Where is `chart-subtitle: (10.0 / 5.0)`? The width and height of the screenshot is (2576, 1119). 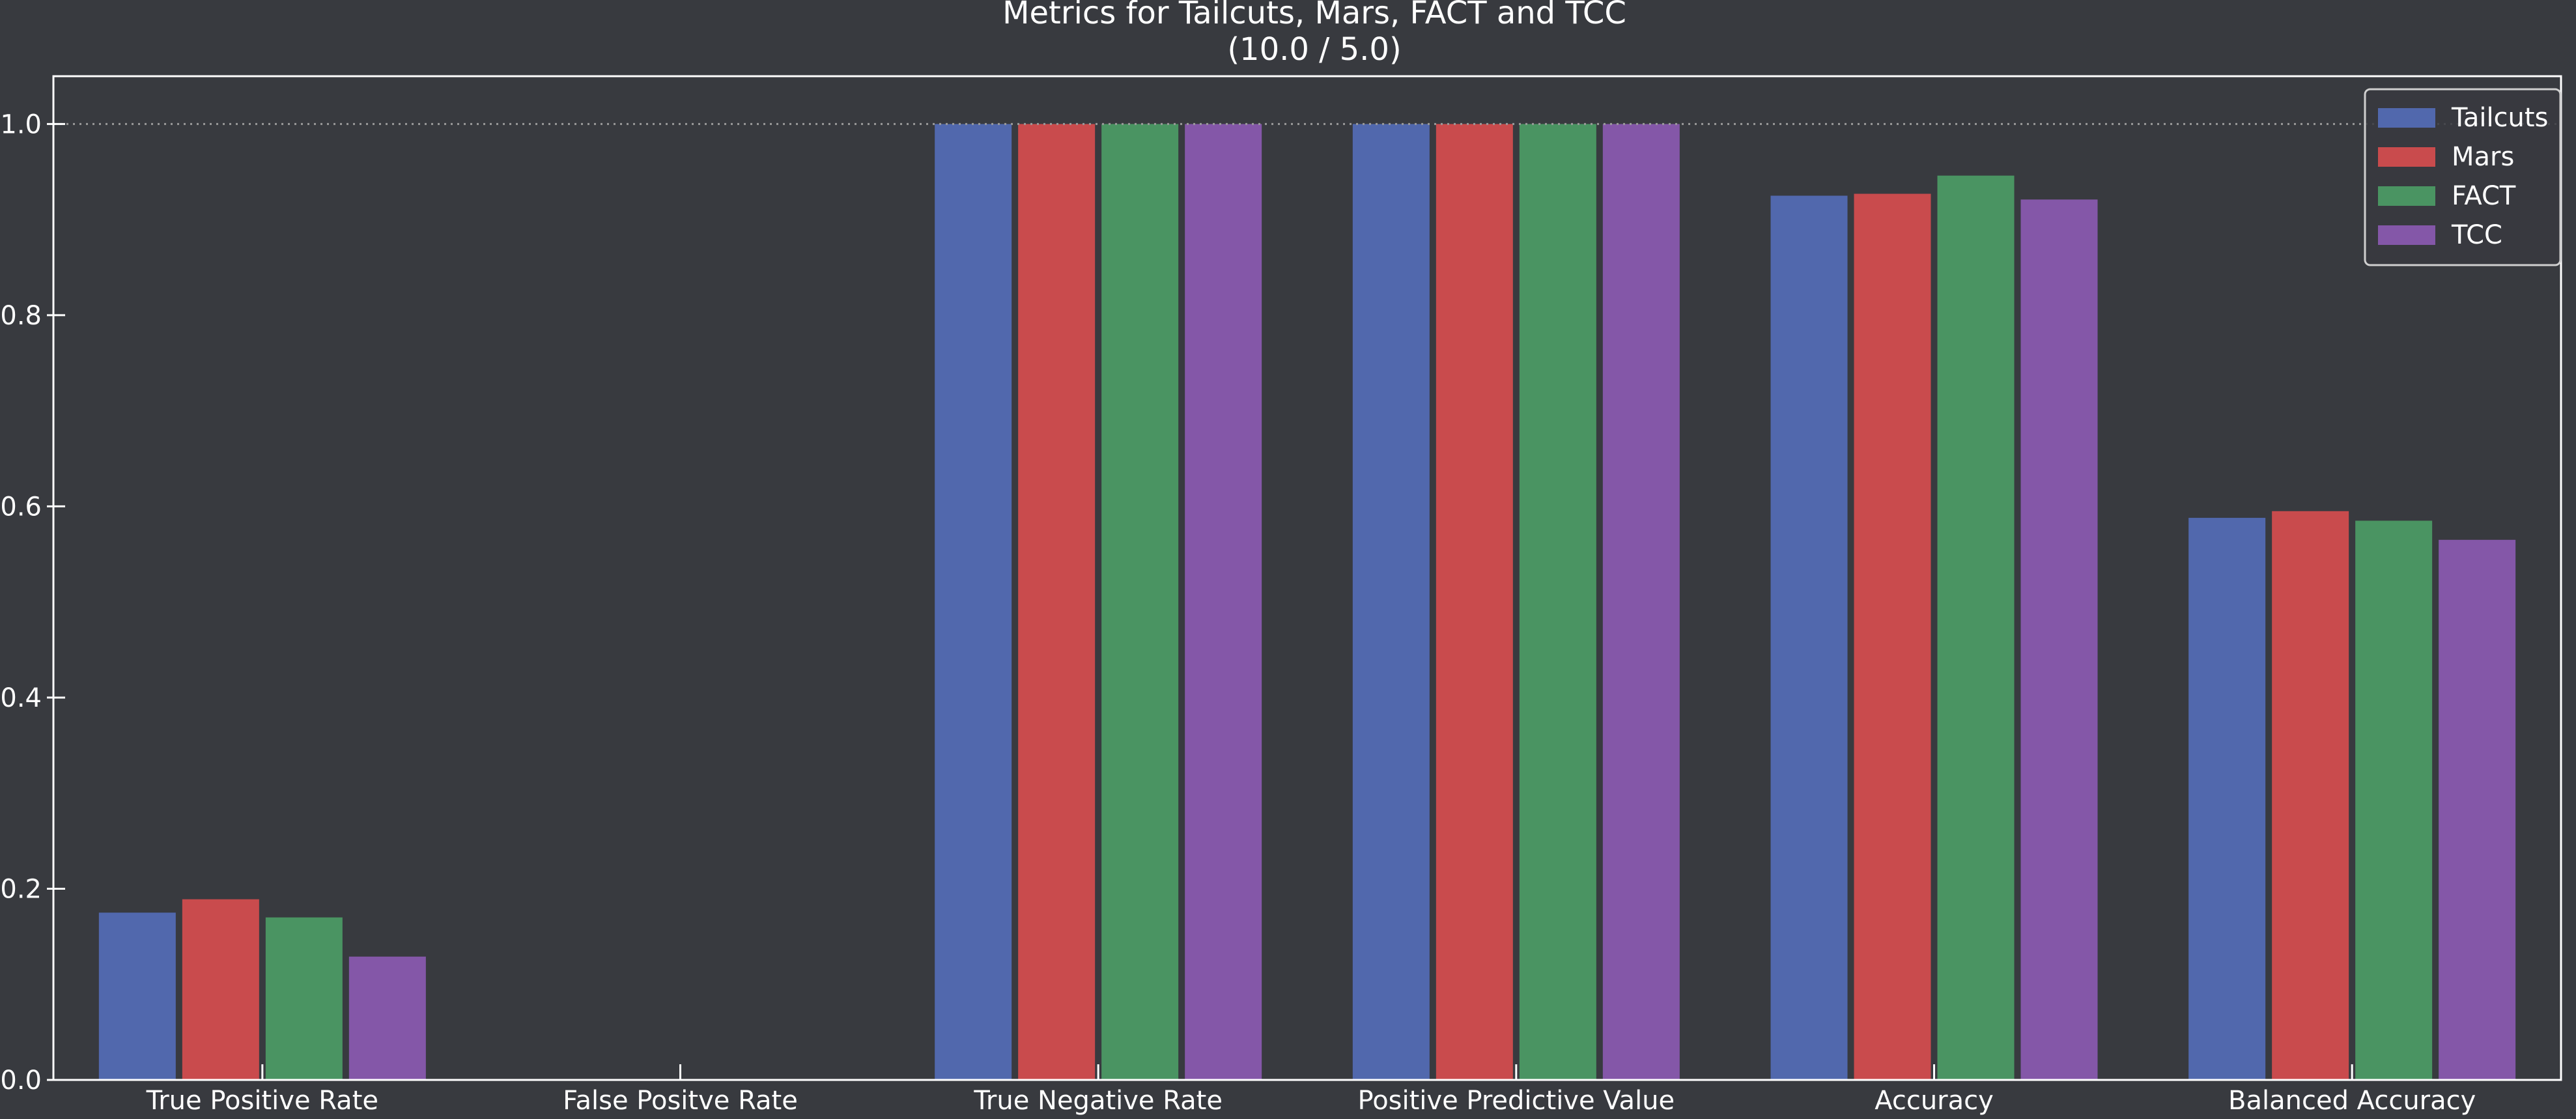 chart-subtitle: (10.0 / 5.0) is located at coordinates (1314, 49).